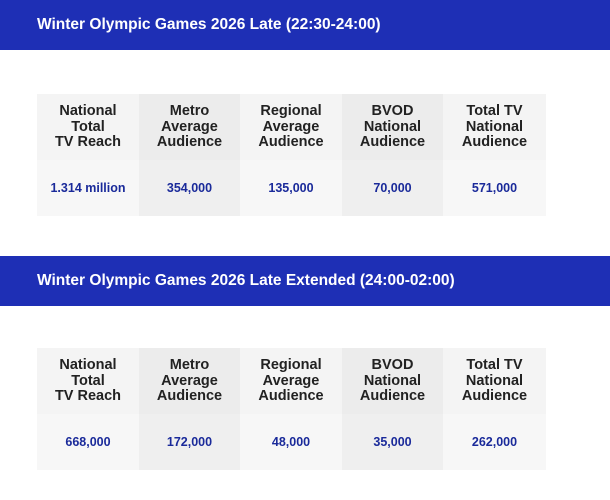 This screenshot has width=610, height=500. I want to click on value-regional-average-audience: 48,000, so click(291, 442).